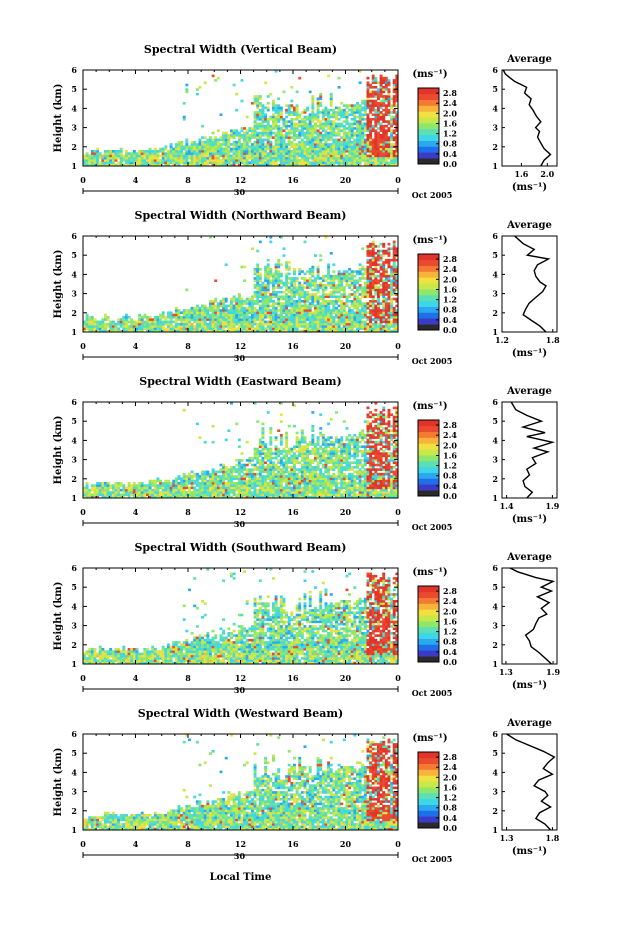 The image size is (618, 929). What do you see at coordinates (495, 332) in the screenshot?
I see `profile-y-tick-label: 1` at bounding box center [495, 332].